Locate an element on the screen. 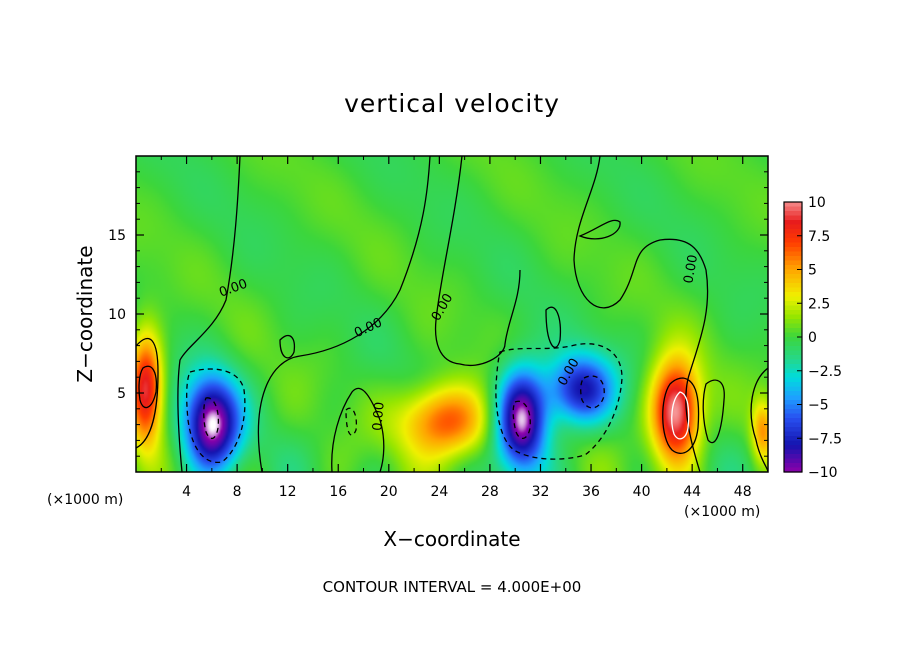 The height and width of the screenshot is (654, 904). negative-contour-small is located at coordinates (351, 421).